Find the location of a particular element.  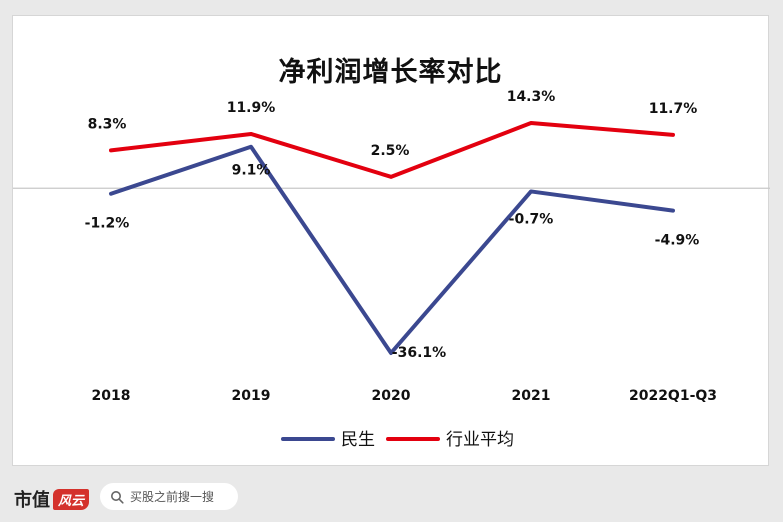

brand-logo: 市值 风云 is located at coordinates (52, 499).